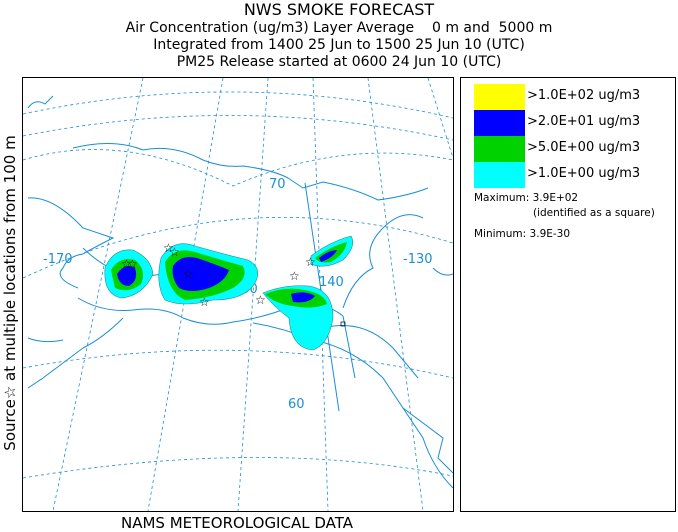 The width and height of the screenshot is (678, 532). What do you see at coordinates (208, 274) in the screenshot?
I see `plume-central` at bounding box center [208, 274].